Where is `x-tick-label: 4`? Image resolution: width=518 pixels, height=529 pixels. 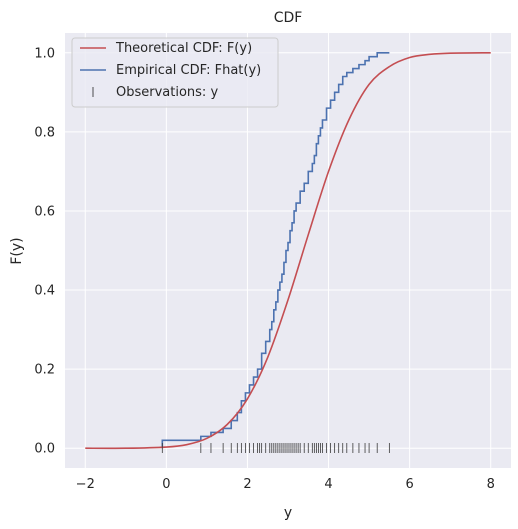 x-tick-label: 4 is located at coordinates (328, 484).